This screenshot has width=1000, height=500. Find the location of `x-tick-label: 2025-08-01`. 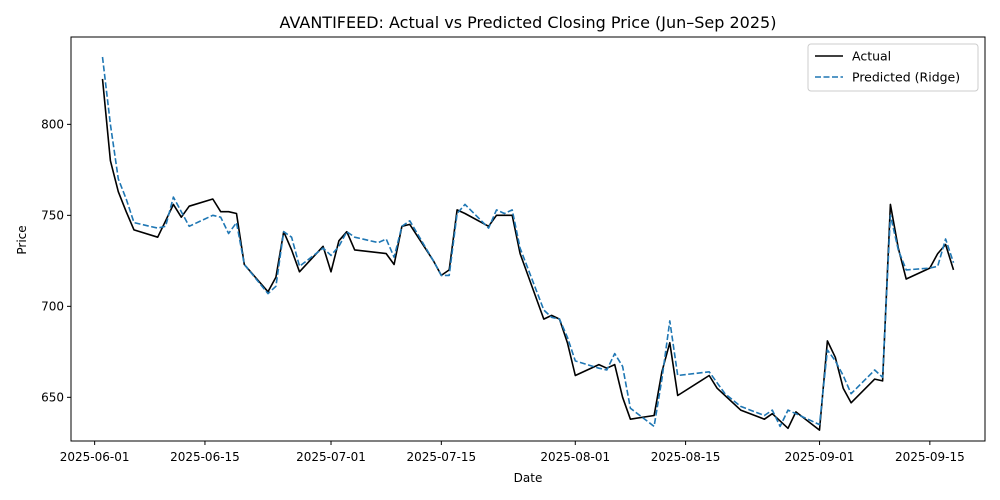

x-tick-label: 2025-08-01 is located at coordinates (575, 457).